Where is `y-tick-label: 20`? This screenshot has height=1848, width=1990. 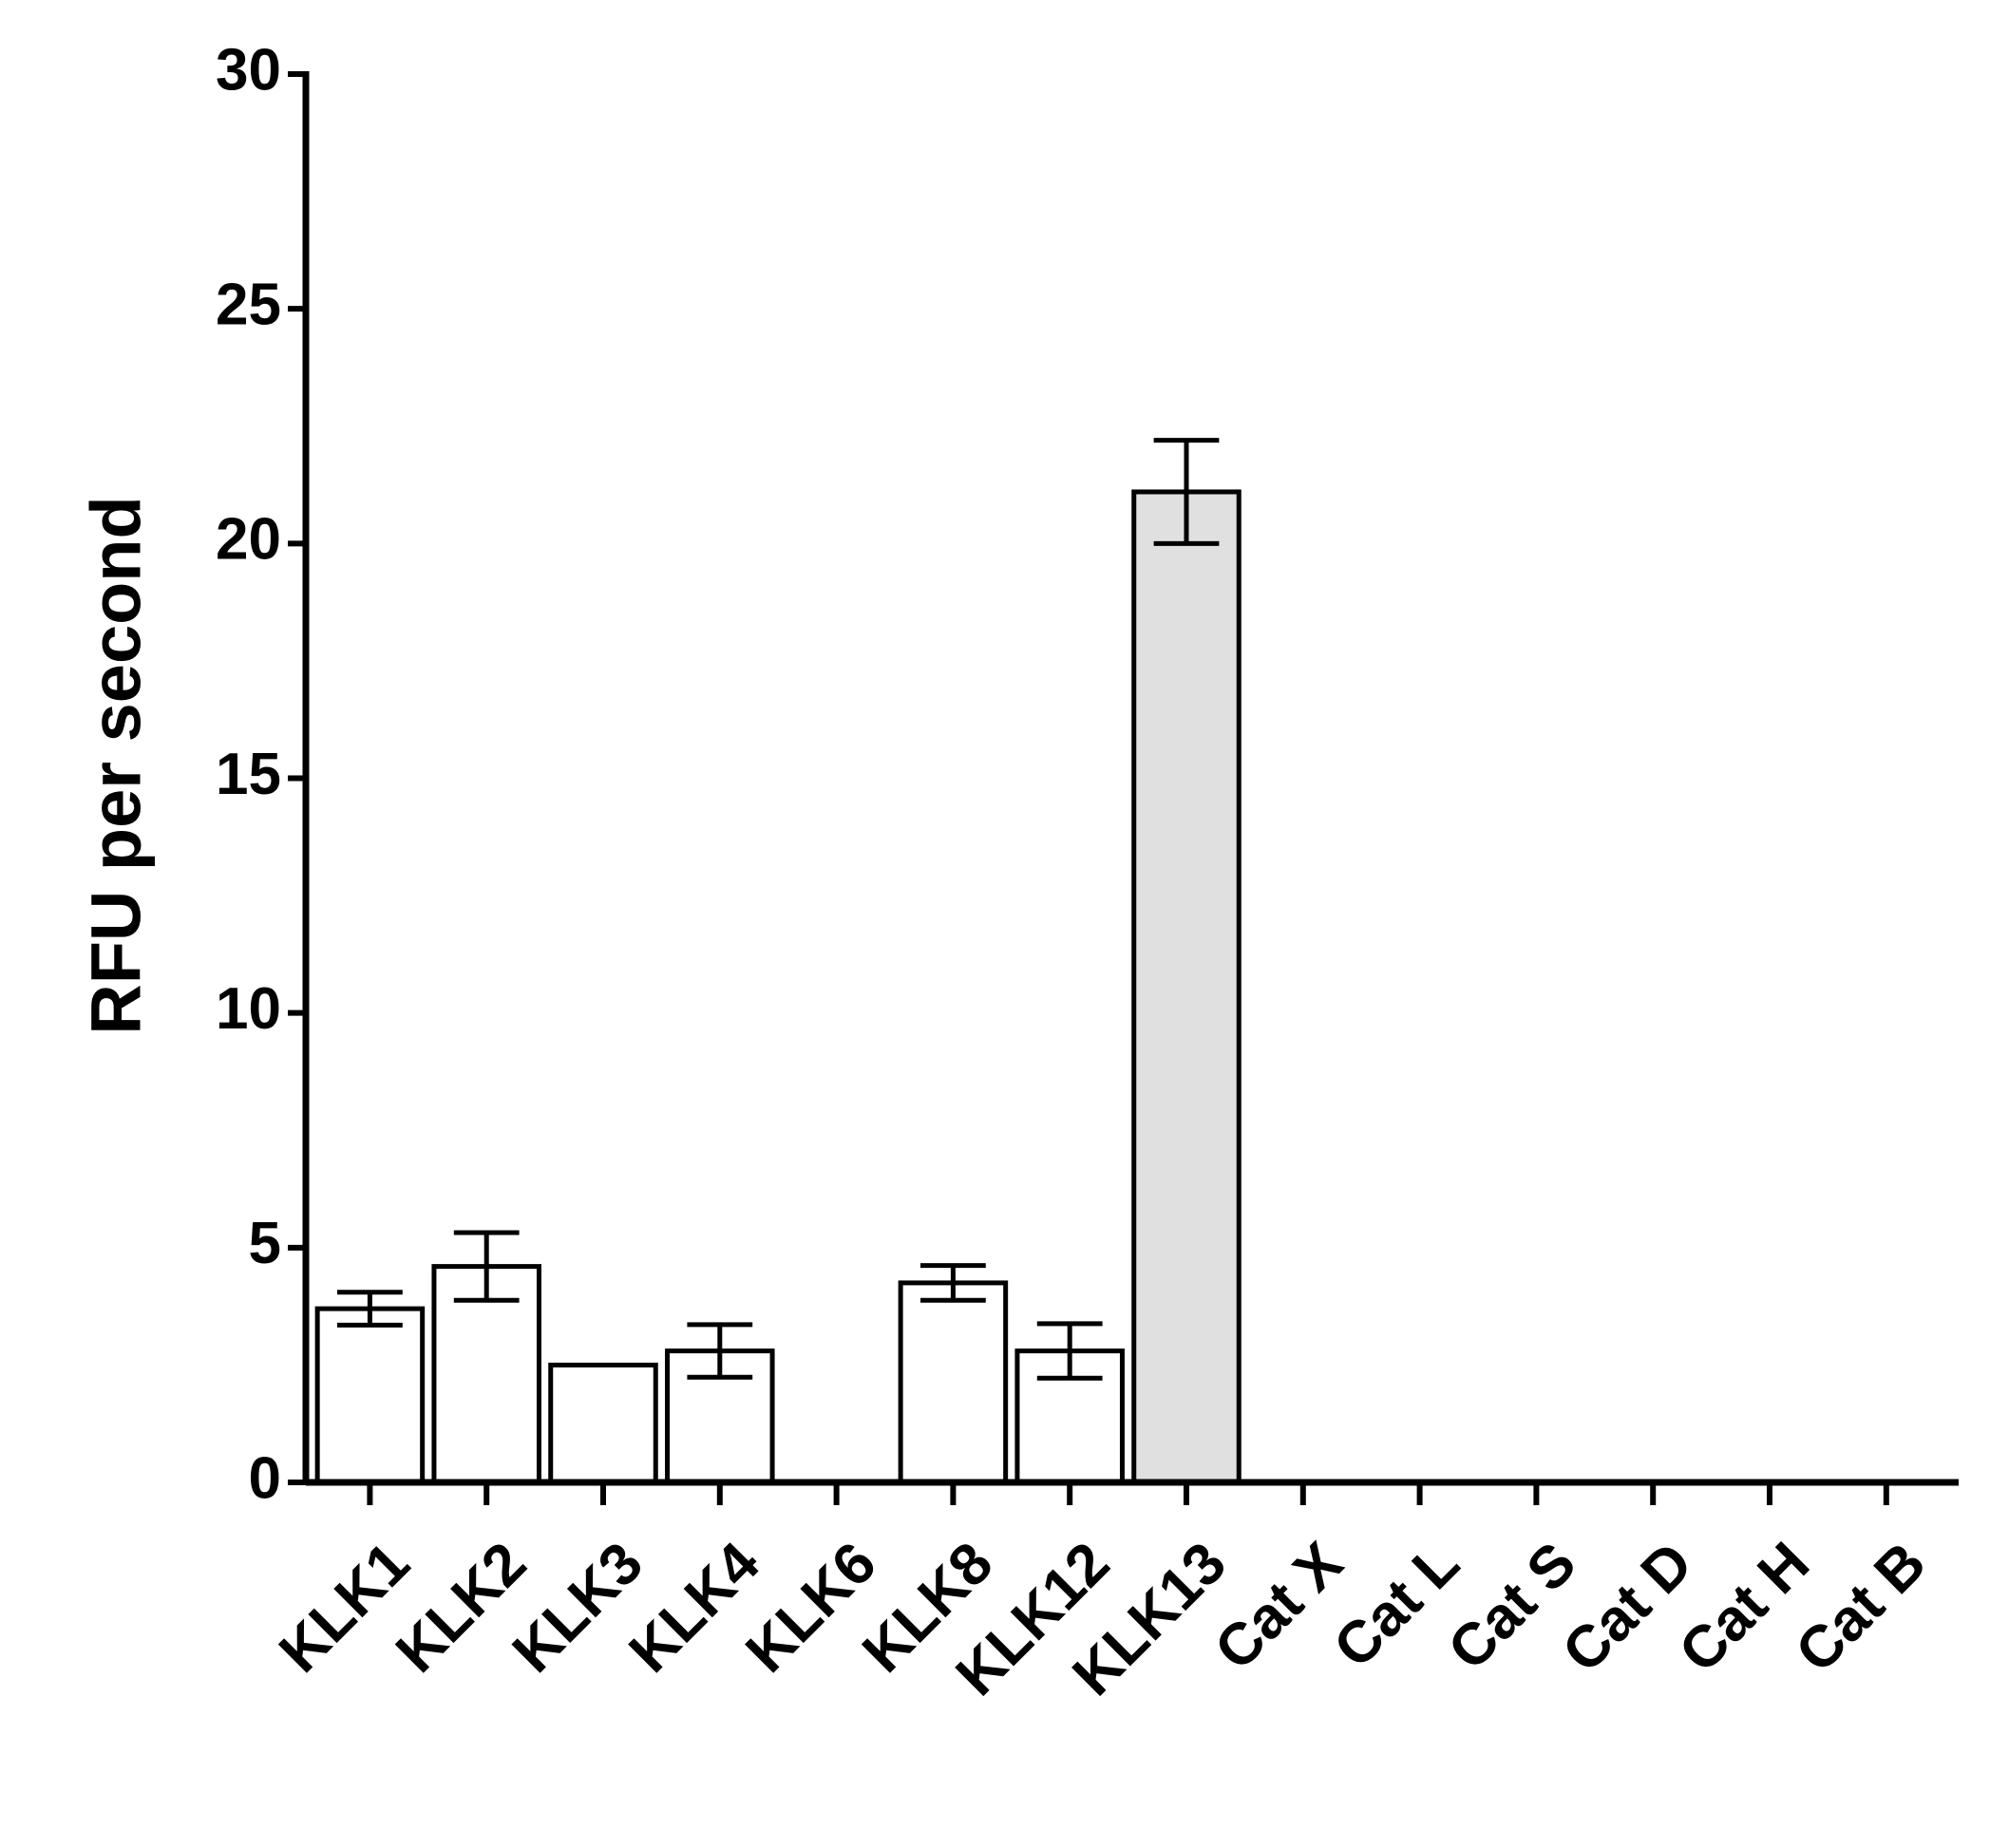
y-tick-label: 20 is located at coordinates (248, 540).